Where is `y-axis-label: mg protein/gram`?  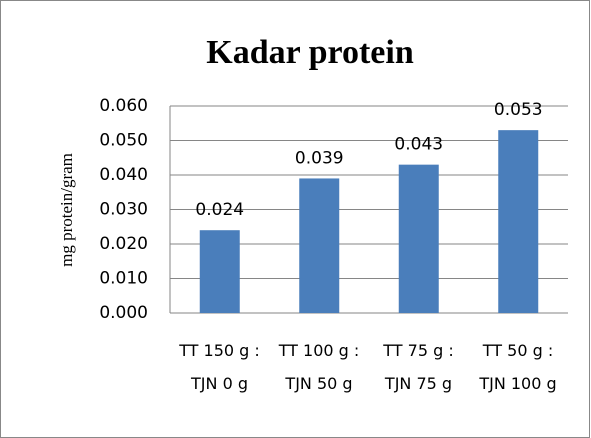
y-axis-label: mg protein/gram is located at coordinates (66, 210).